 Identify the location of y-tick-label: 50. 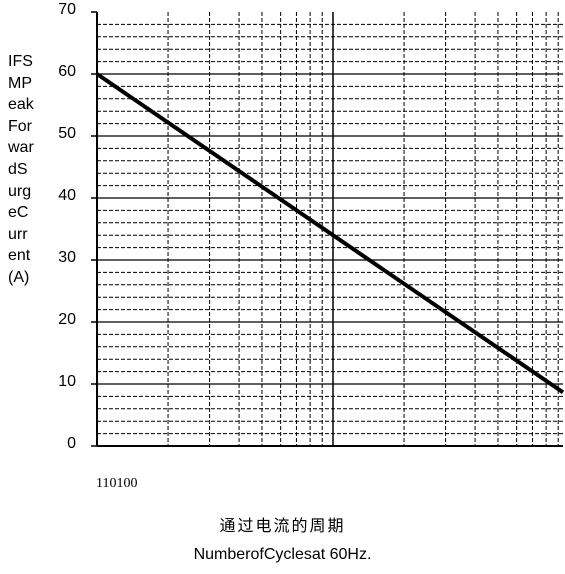
(67, 133).